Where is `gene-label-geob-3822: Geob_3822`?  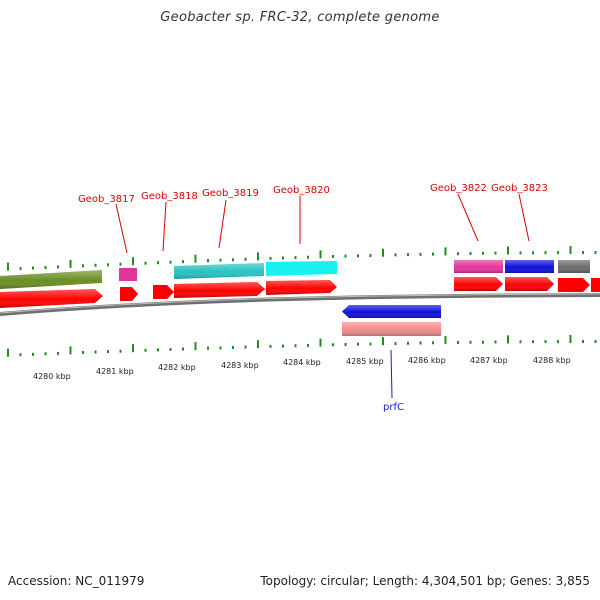
gene-label-geob-3822: Geob_3822 is located at coordinates (458, 188).